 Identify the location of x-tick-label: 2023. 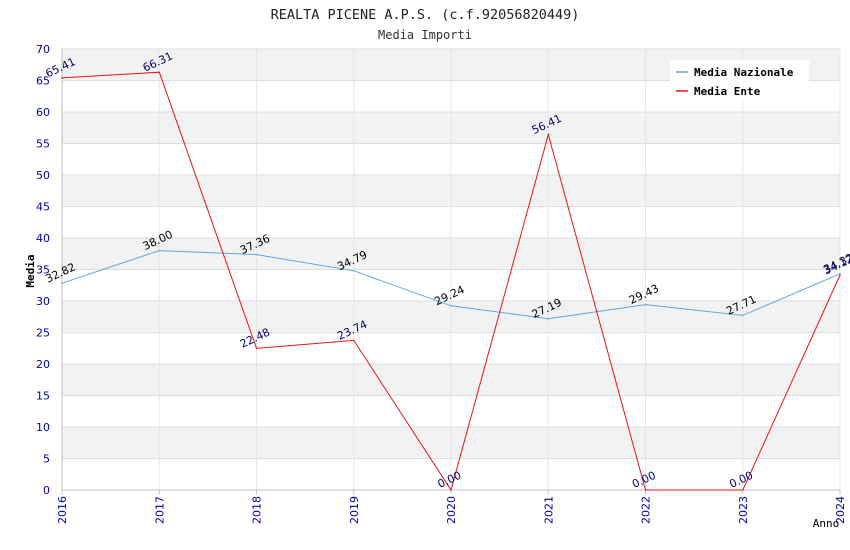
(743, 510).